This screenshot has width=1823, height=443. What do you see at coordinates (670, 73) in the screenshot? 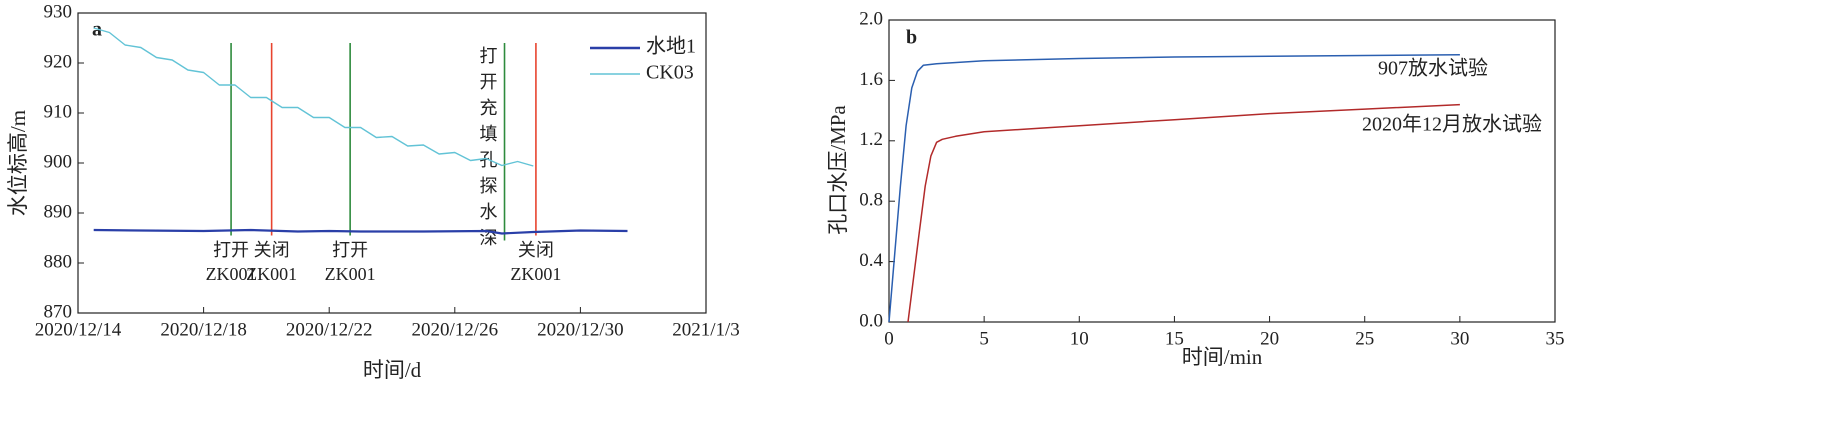
I see `legend-label-series-2: CK03` at bounding box center [670, 73].